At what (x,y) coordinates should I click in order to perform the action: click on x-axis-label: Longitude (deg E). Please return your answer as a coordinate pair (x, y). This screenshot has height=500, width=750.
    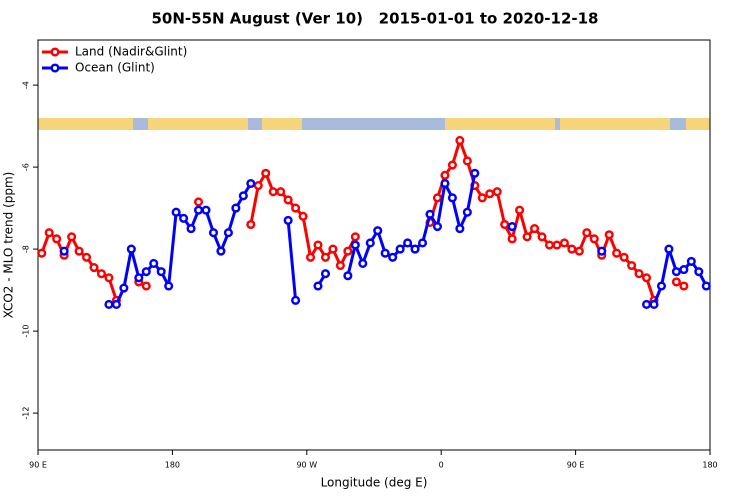
    Looking at the image, I should click on (374, 483).